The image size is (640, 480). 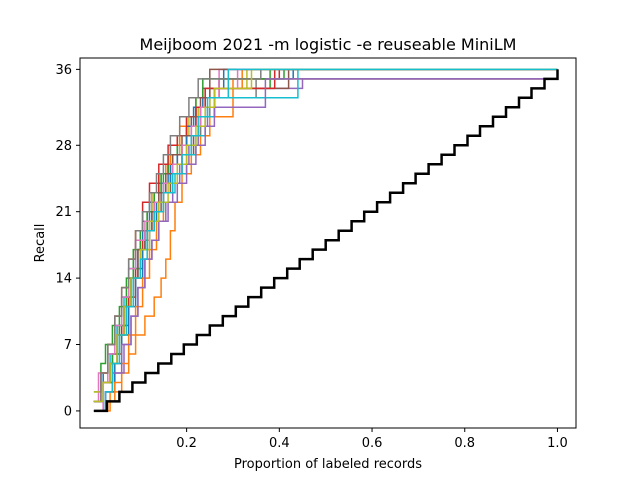 What do you see at coordinates (67, 241) in the screenshot?
I see `y-axis-ticks: 0 7 14 21 28 36` at bounding box center [67, 241].